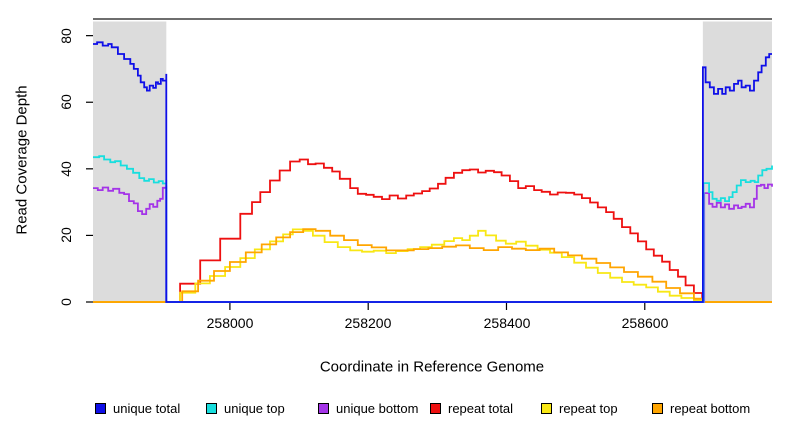 The width and height of the screenshot is (792, 432). Describe the element at coordinates (435, 408) in the screenshot. I see `repeat-total-swatch-icon` at that location.